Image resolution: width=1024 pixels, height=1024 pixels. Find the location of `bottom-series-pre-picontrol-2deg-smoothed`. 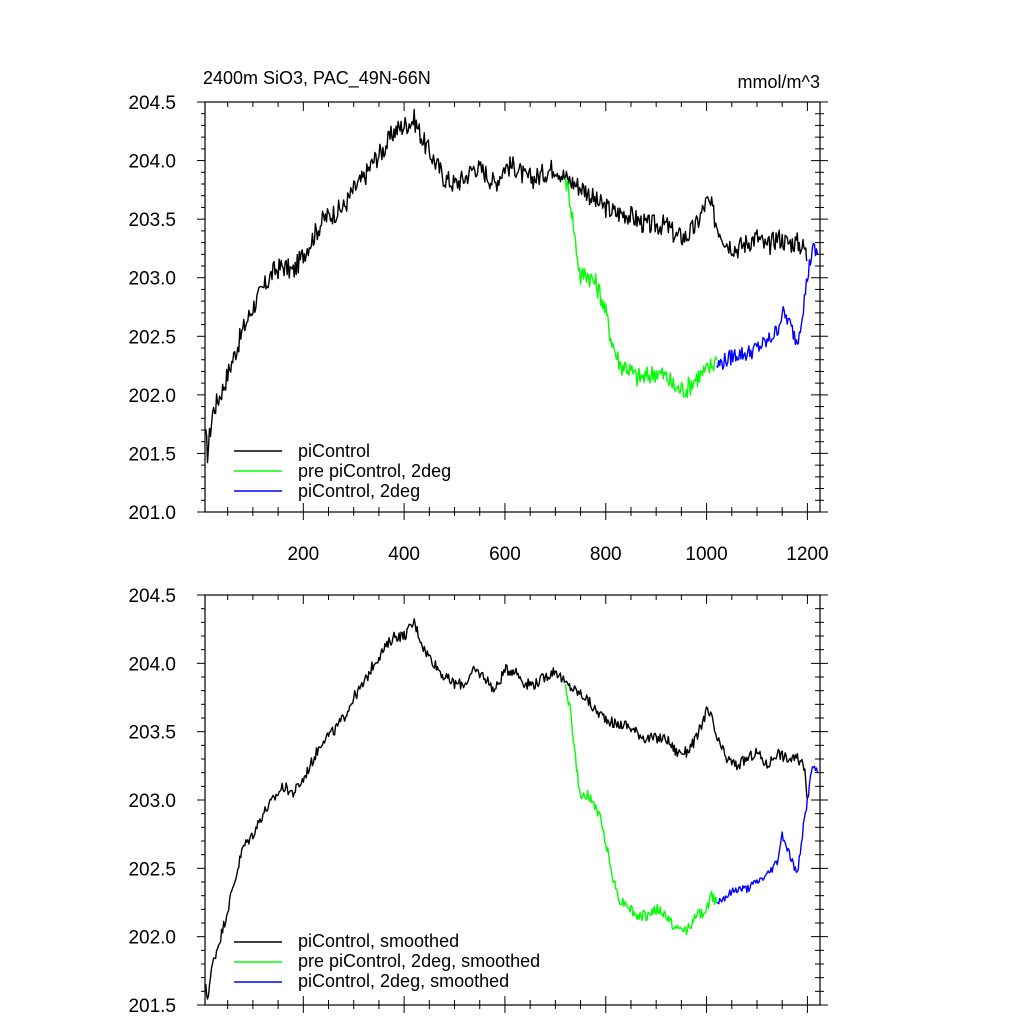

bottom-series-pre-picontrol-2deg-smoothed is located at coordinates (641, 809).